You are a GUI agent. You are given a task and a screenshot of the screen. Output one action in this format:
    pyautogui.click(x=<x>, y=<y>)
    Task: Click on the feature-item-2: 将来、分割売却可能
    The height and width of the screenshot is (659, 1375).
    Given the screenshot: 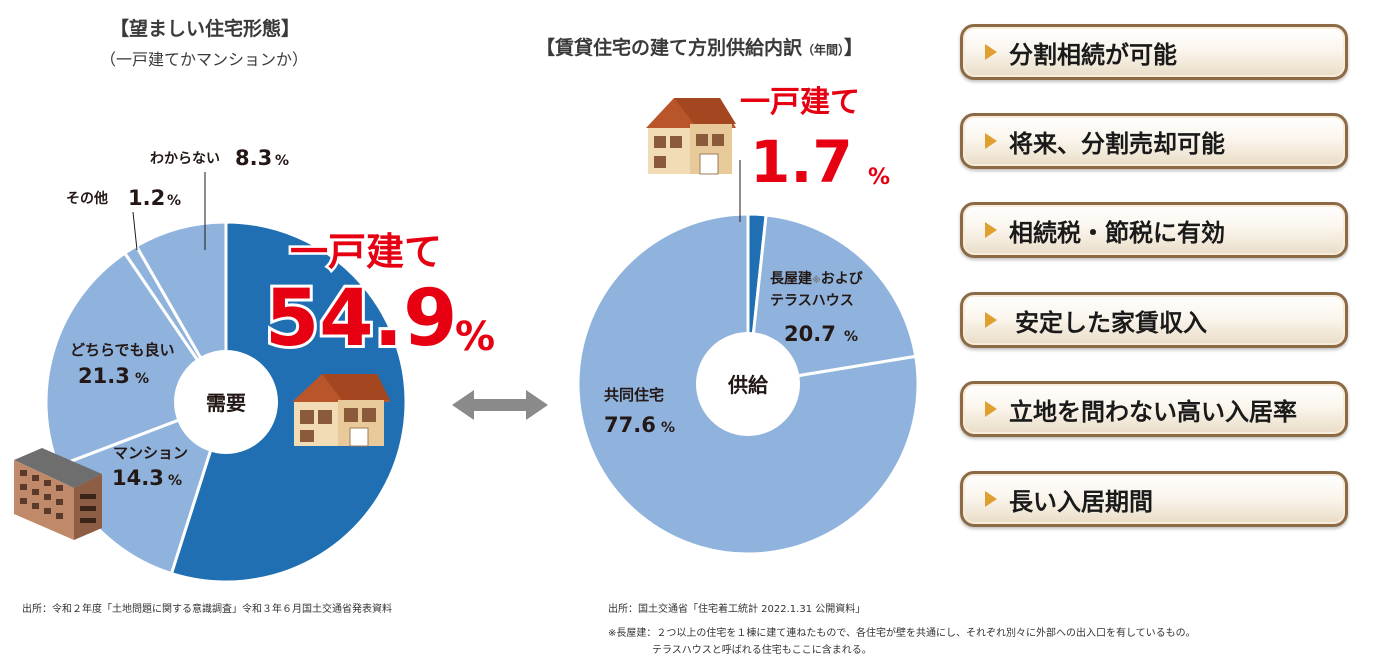 What is the action you would take?
    pyautogui.click(x=1154, y=141)
    